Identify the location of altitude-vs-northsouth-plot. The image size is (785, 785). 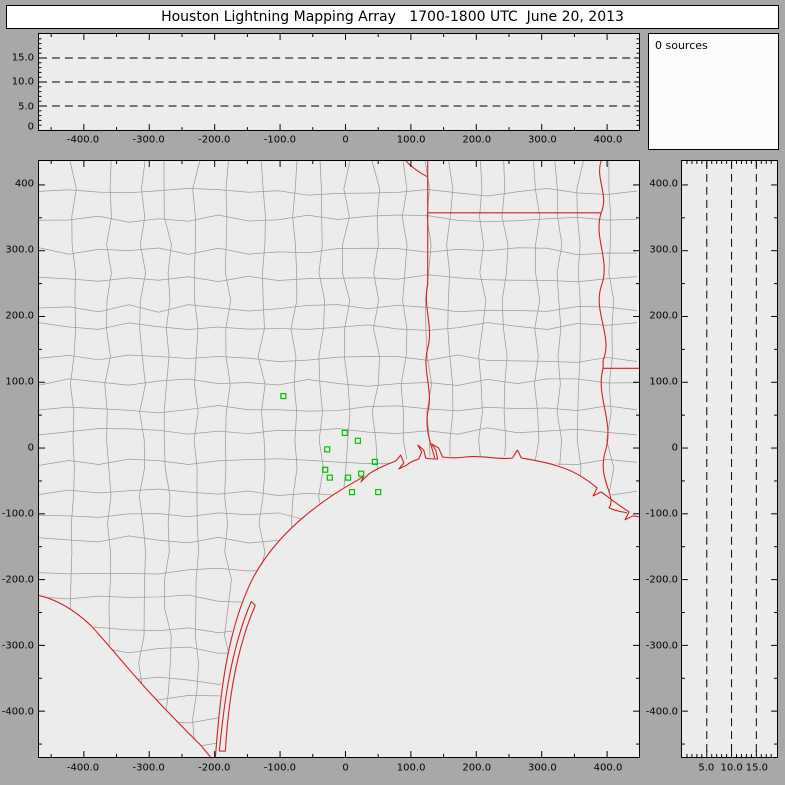
(729, 459).